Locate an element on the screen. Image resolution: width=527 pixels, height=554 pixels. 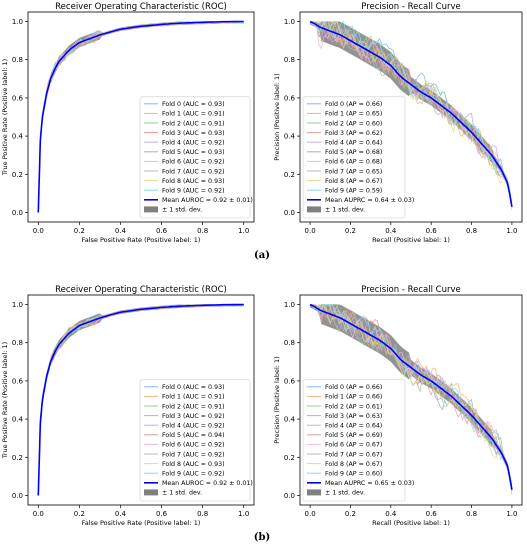
legend-entry: Fold 5 (AUC = 0.94) is located at coordinates (193, 435).